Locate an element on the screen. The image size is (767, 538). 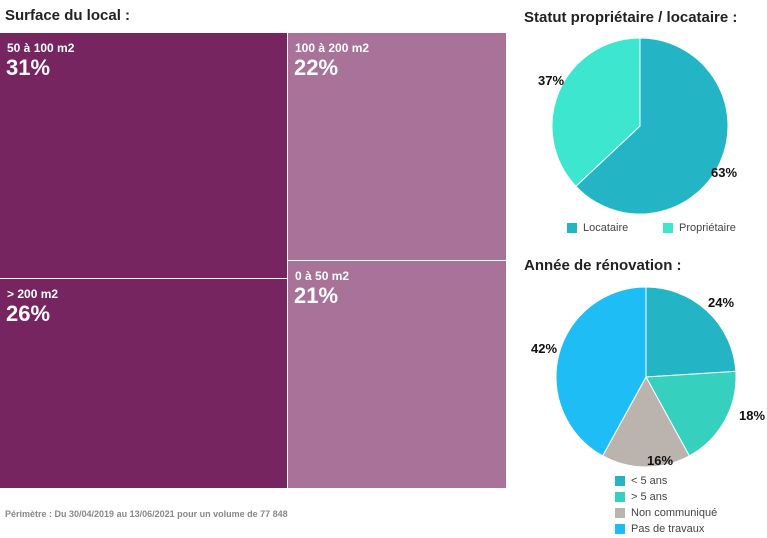
pie2-label-pas: 42% is located at coordinates (544, 348).